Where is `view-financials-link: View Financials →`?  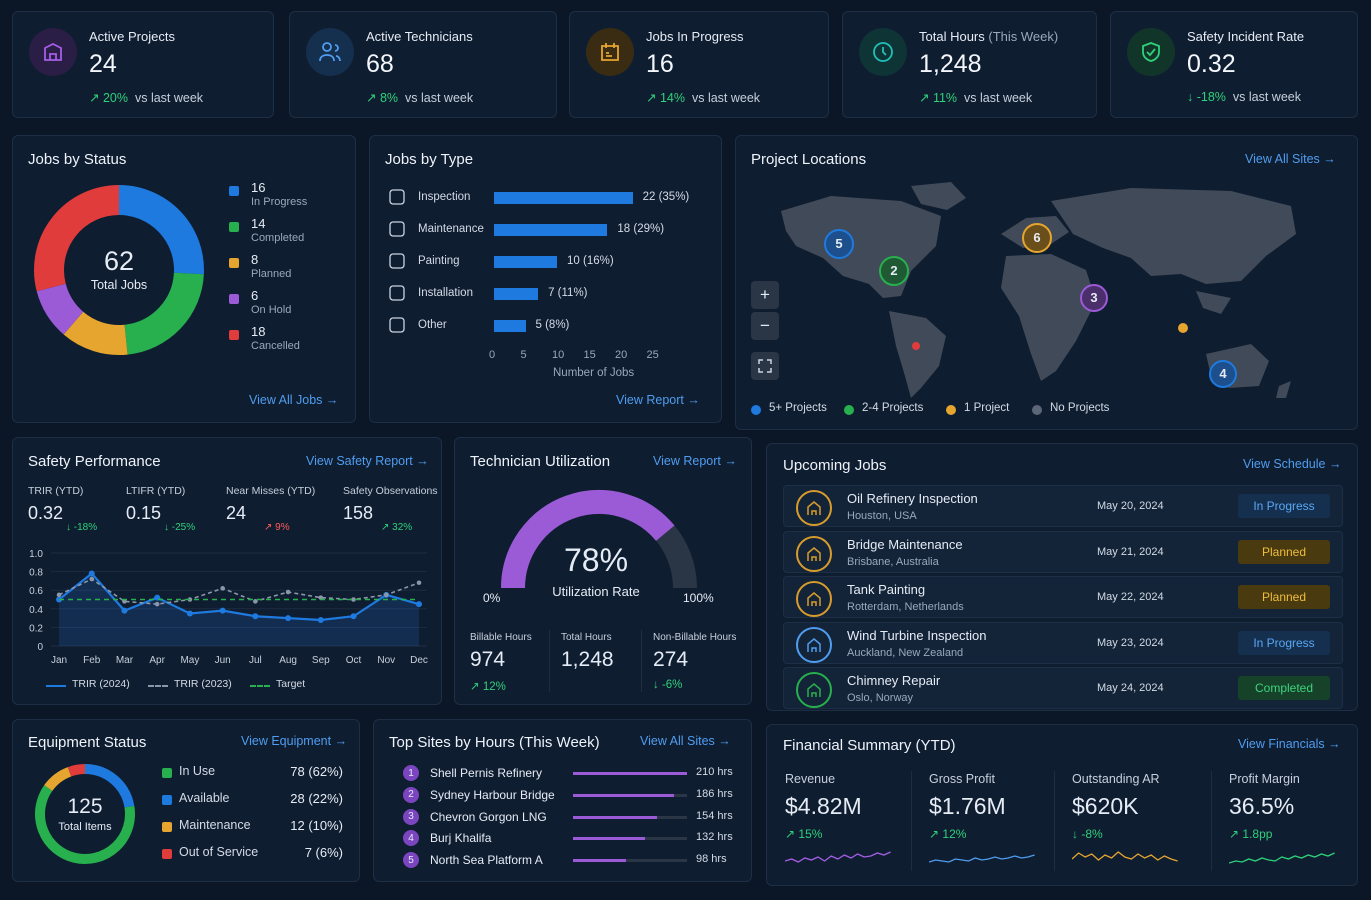
view-financials-link: View Financials → is located at coordinates (1289, 744).